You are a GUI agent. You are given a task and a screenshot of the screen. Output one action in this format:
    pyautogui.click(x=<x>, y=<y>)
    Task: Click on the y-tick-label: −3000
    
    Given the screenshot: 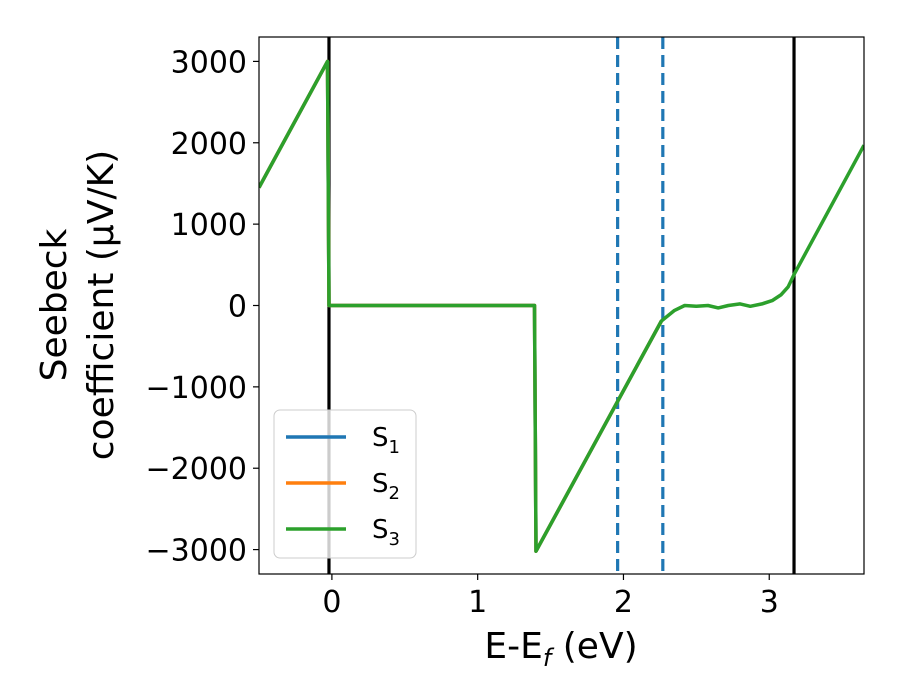 What is the action you would take?
    pyautogui.click(x=196, y=551)
    